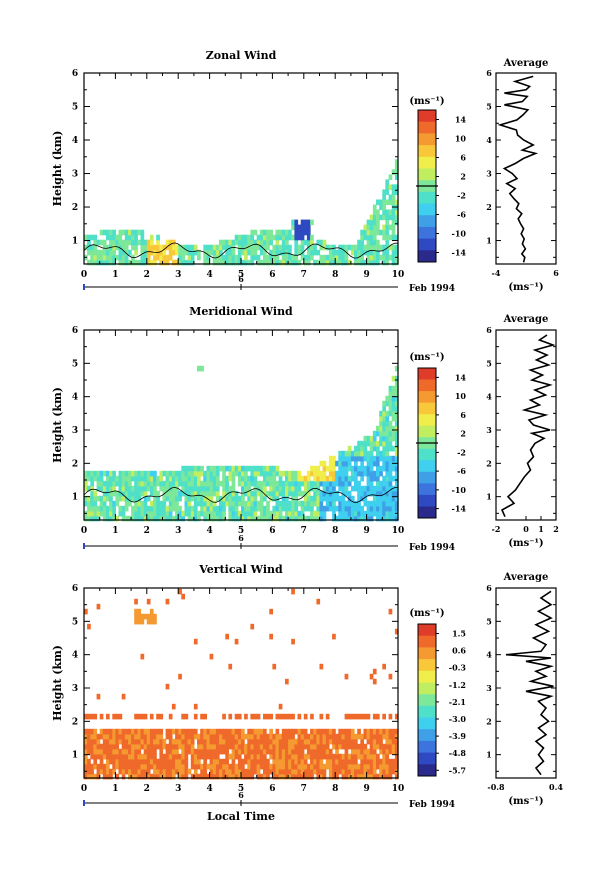 The image size is (616, 872). What do you see at coordinates (458, 668) in the screenshot?
I see `colorbar-tick-label: -0.3` at bounding box center [458, 668].